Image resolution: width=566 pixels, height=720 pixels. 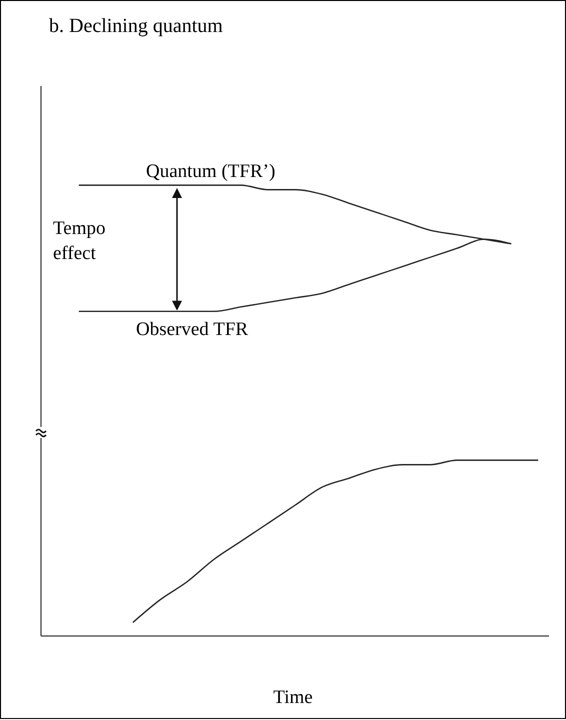 I want to click on x-axis-title: Time, so click(x=293, y=698).